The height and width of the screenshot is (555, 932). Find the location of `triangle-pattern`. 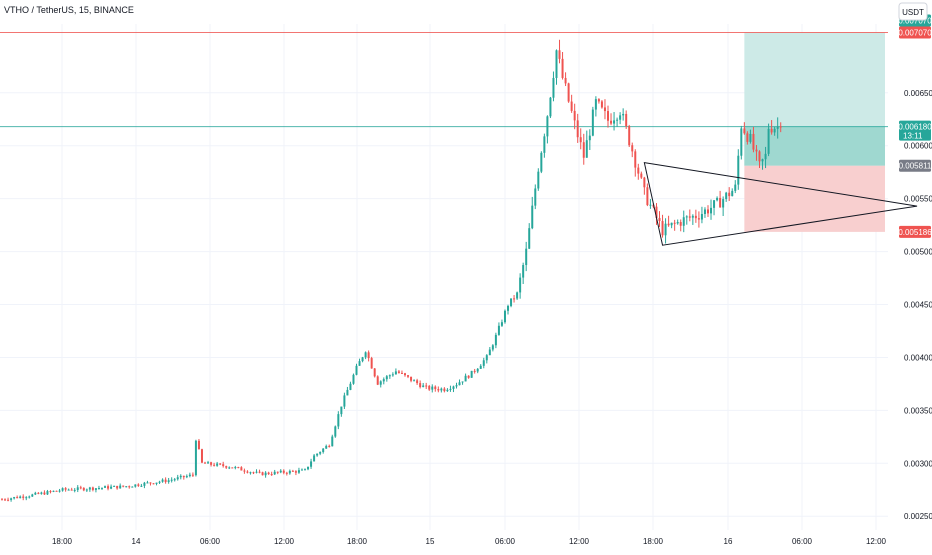

triangle-pattern is located at coordinates (780, 204).